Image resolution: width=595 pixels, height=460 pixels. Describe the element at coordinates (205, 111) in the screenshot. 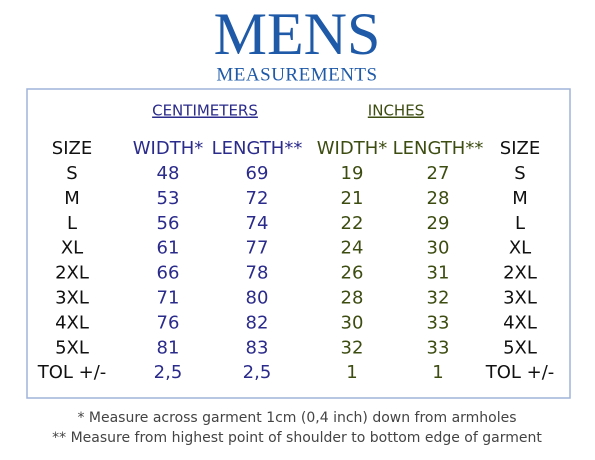

I see `group-header: CENTIMETERS` at that location.